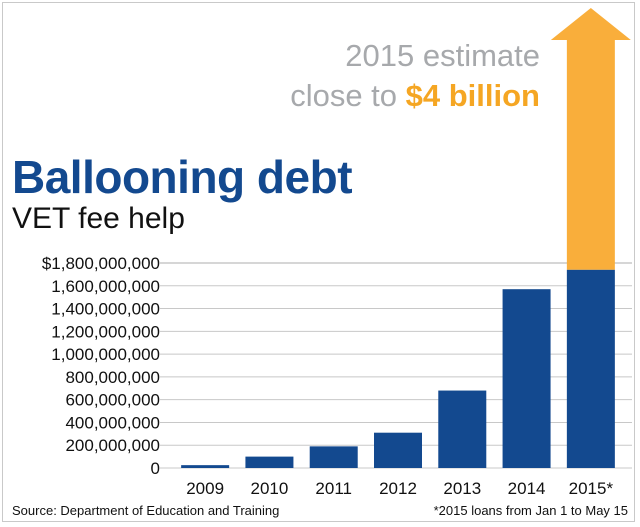 The width and height of the screenshot is (640, 527). What do you see at coordinates (527, 488) in the screenshot?
I see `x-tick-label: 2014` at bounding box center [527, 488].